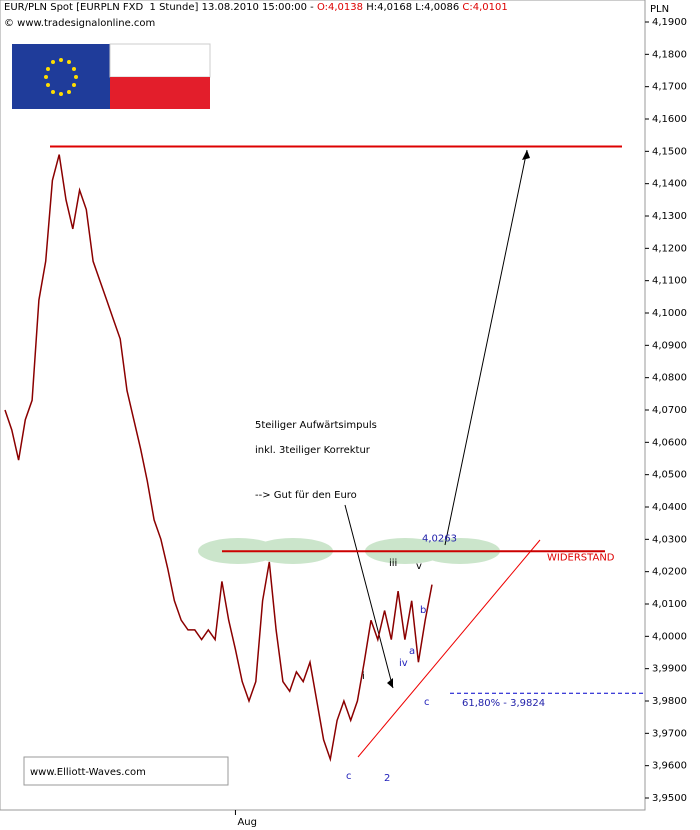  I want to click on y-tick-label: 3,9700, so click(669, 733).